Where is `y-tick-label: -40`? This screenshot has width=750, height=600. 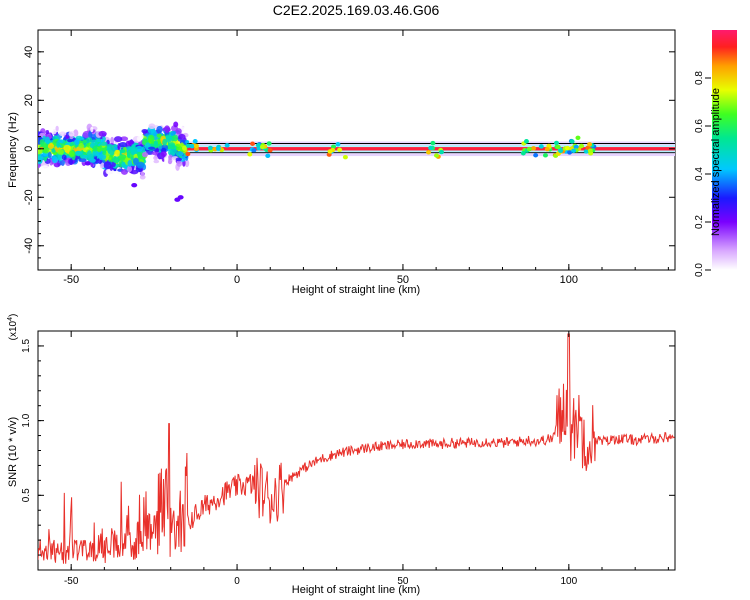 y-tick-label: -40 is located at coordinates (29, 246).